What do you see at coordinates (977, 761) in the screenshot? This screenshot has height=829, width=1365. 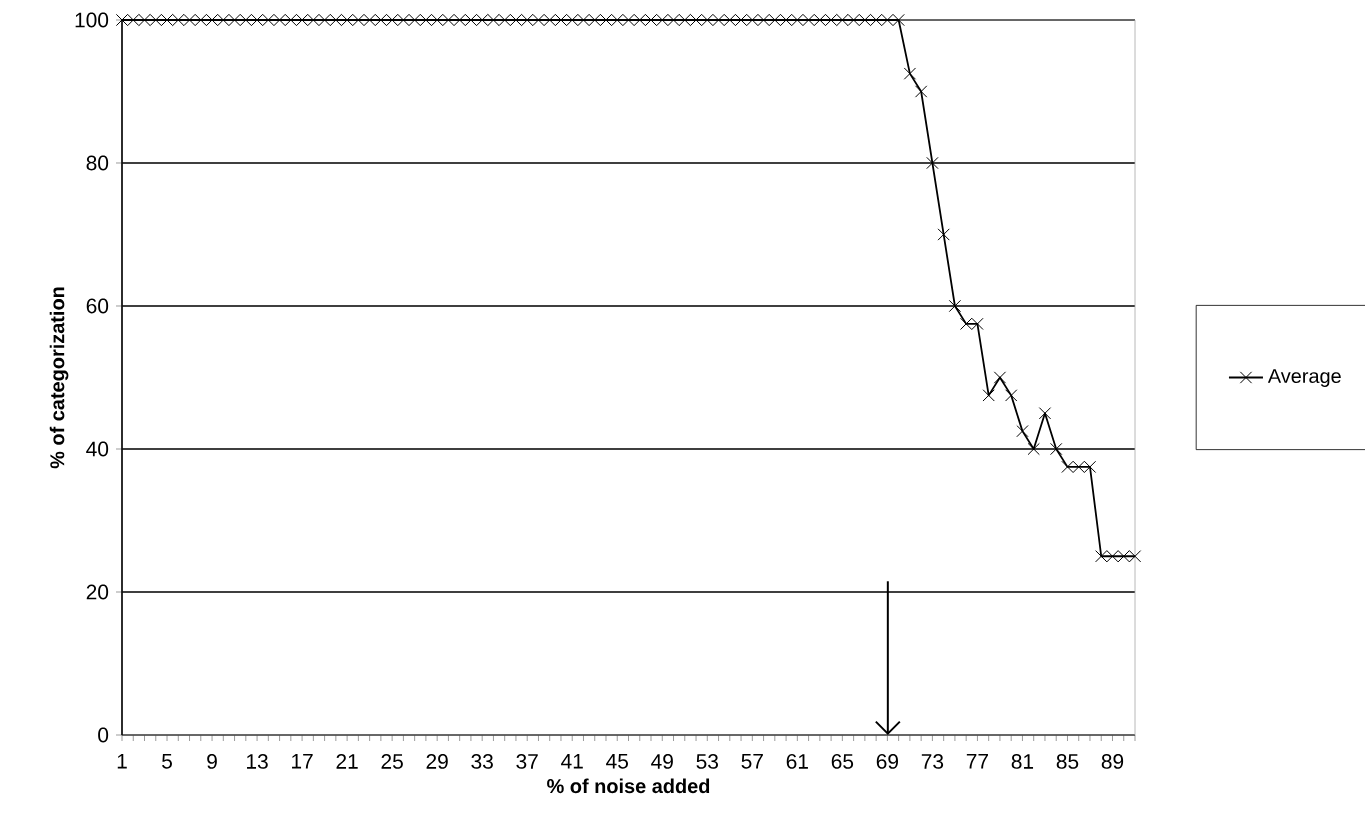 I see `x-tick-label: 77` at bounding box center [977, 761].